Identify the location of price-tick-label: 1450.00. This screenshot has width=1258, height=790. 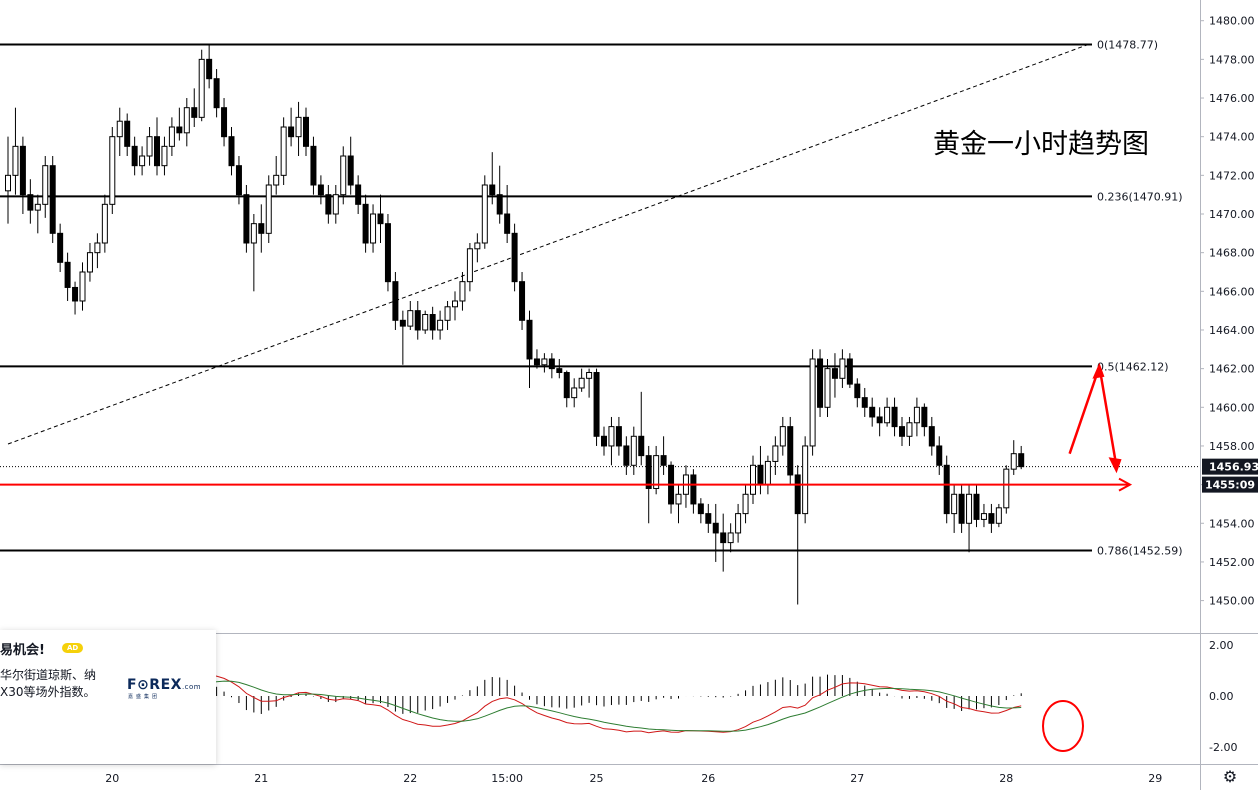
(1232, 601).